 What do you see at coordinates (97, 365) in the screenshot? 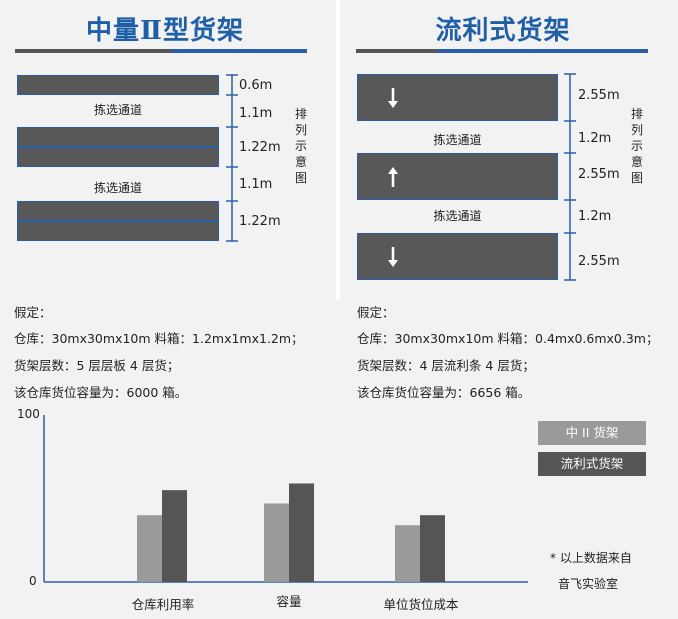
I see `left-assume-3: 货架层数：5 层层板 4 层货；` at bounding box center [97, 365].